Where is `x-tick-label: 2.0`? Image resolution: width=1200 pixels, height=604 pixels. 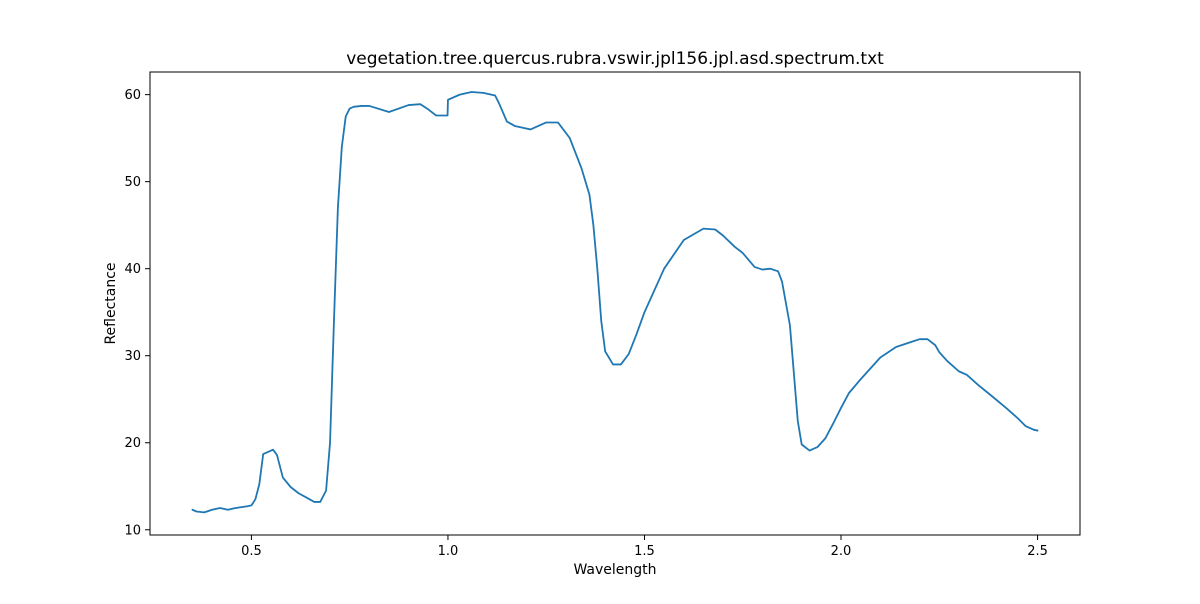 x-tick-label: 2.0 is located at coordinates (841, 551).